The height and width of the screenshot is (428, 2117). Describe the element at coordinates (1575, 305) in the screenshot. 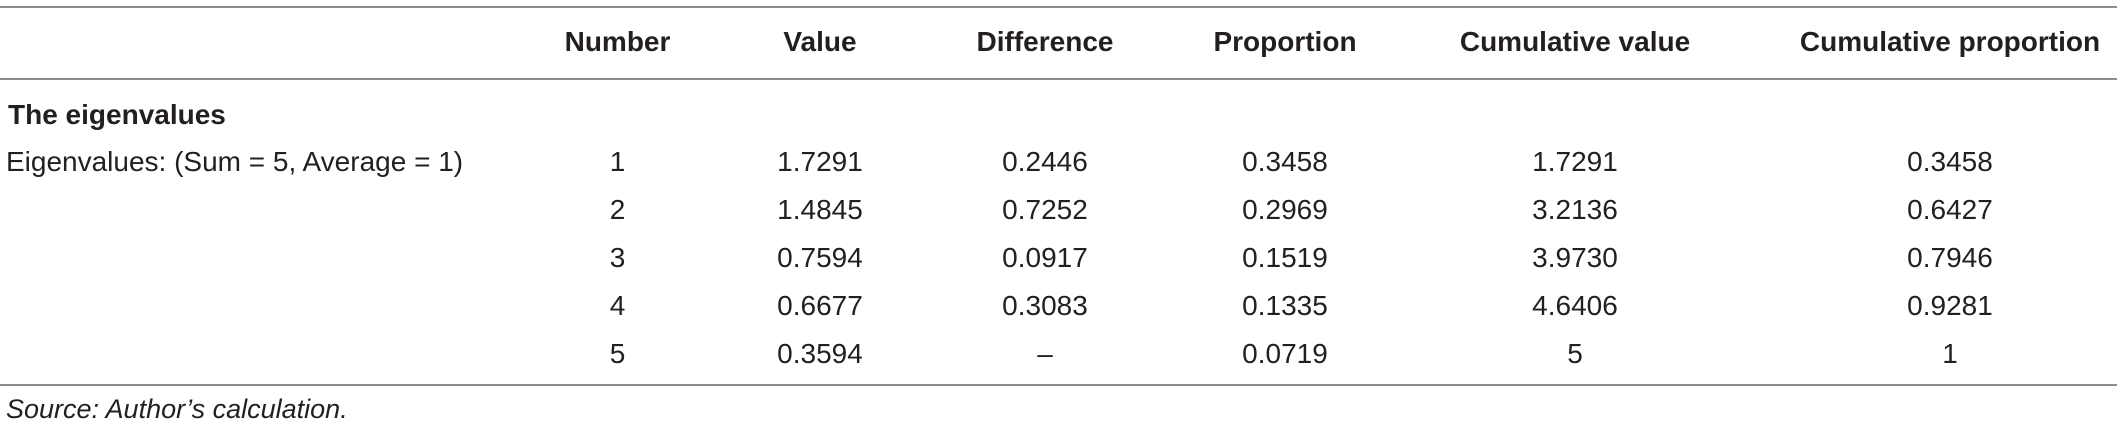

I see `cell-cumulative-value: 4.6406` at that location.